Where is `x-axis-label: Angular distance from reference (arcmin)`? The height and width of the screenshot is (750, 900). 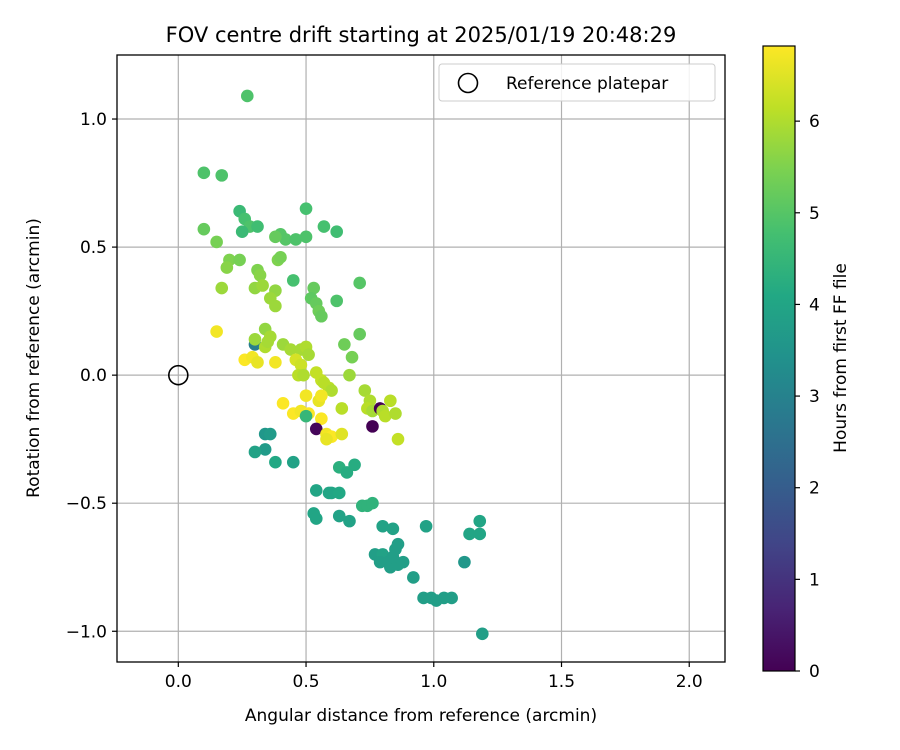
x-axis-label: Angular distance from reference (arcmin) is located at coordinates (421, 716).